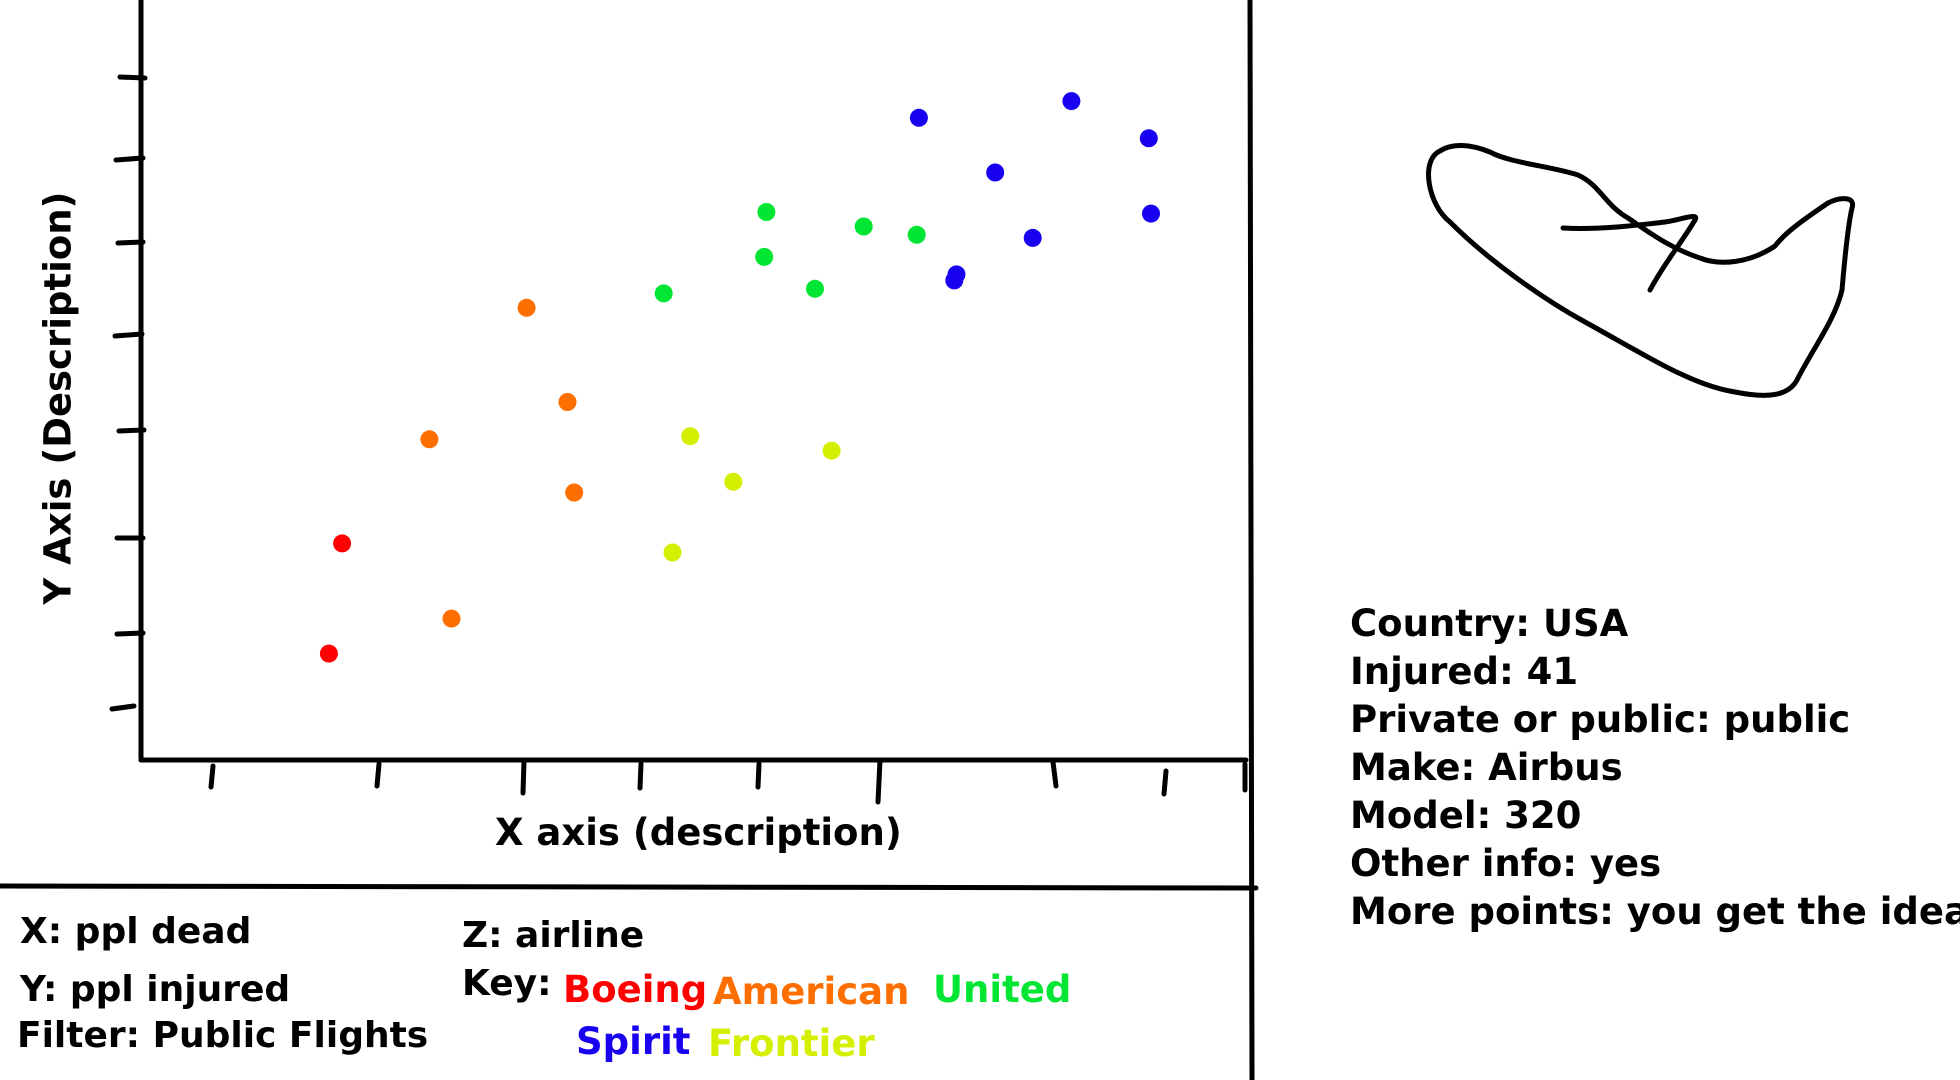  I want to click on info-make: Make: Airbus, so click(1486, 767).